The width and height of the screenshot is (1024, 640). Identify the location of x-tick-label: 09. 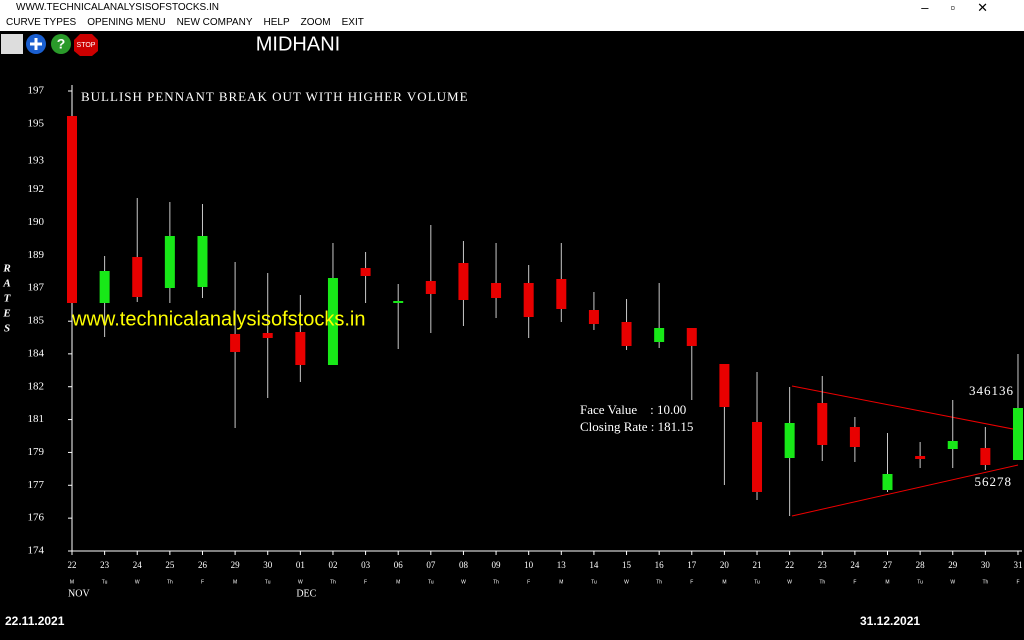
(497, 565).